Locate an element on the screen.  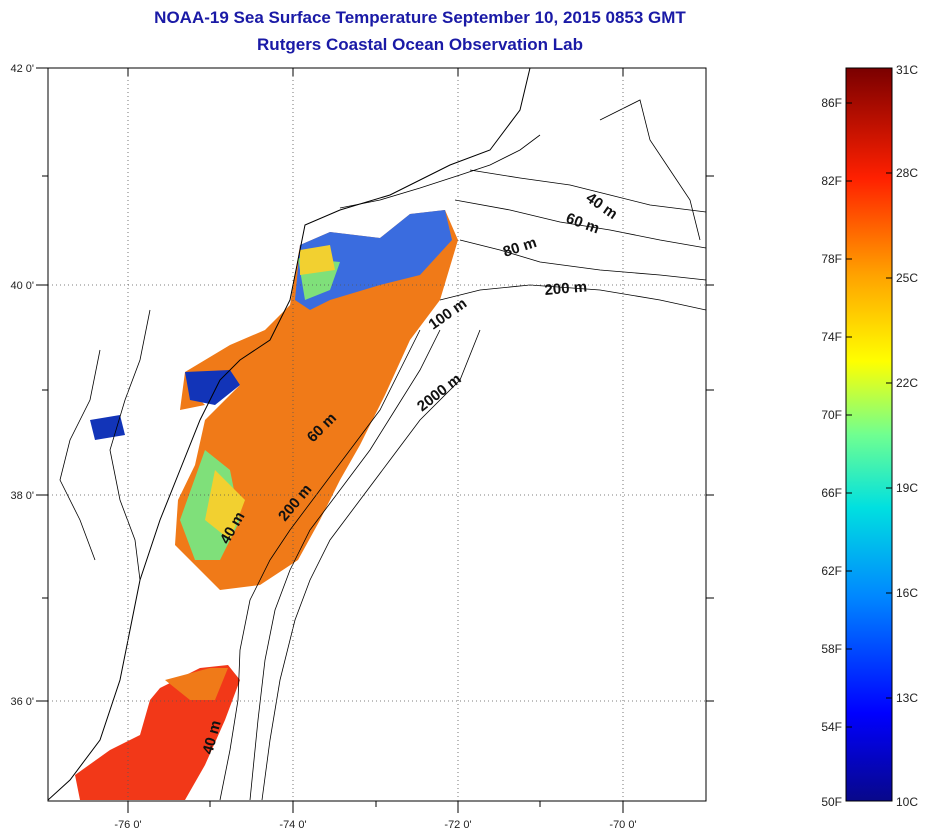
colorbar-f-label: 58F is located at coordinates (831, 649).